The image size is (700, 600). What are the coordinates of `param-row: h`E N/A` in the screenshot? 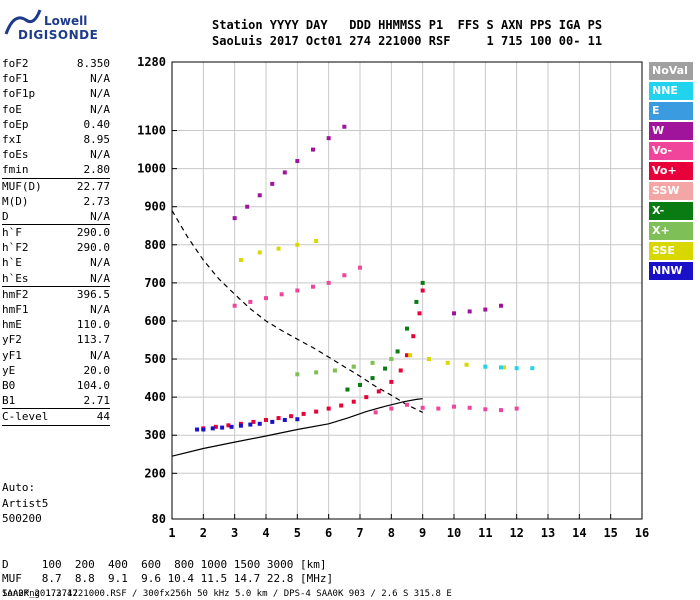 It's located at (56, 262).